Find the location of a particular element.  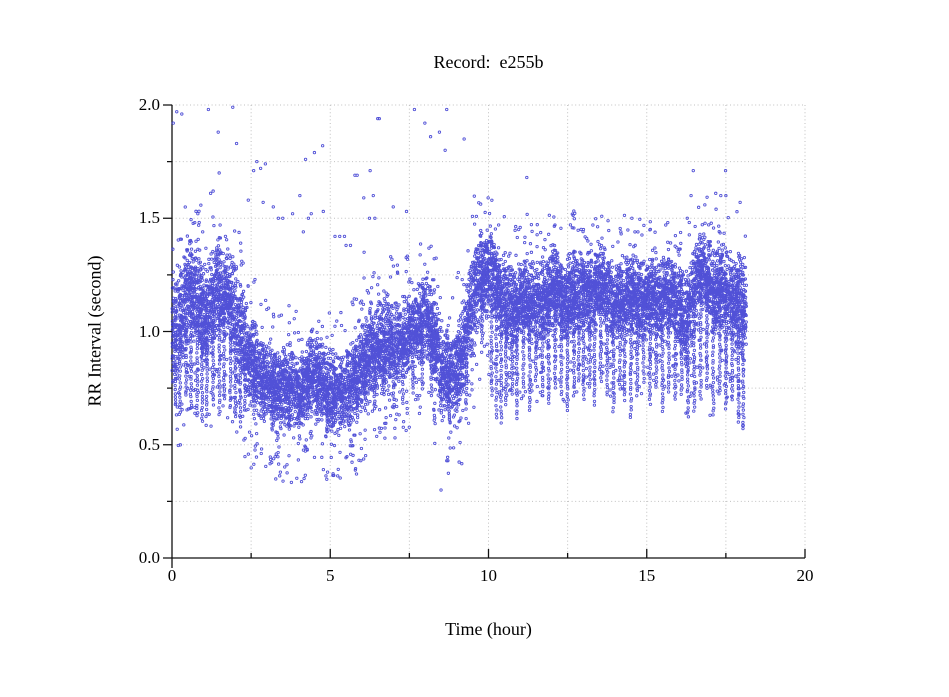

y-tick-label: 0.0 is located at coordinates (149, 557).